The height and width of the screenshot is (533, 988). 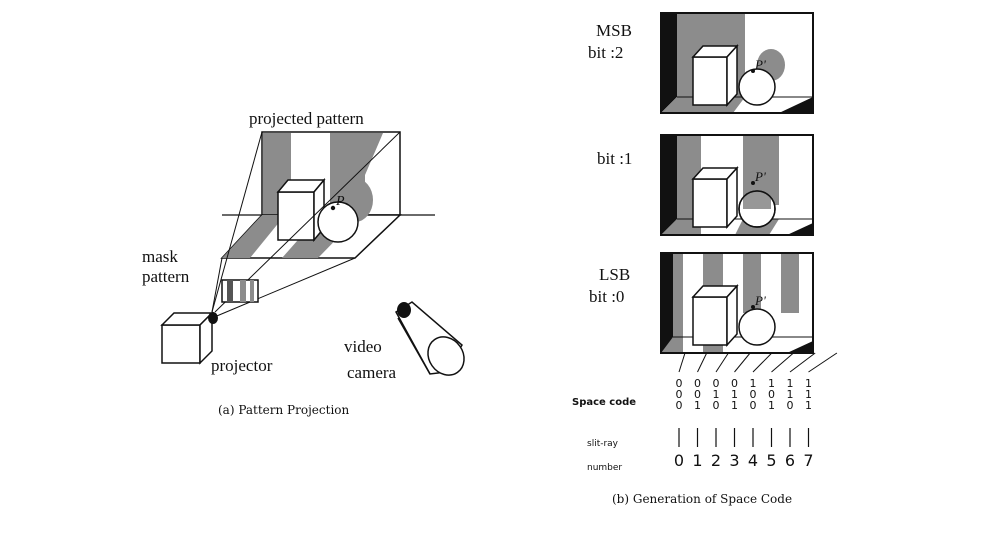 I want to click on panel-msb-image: P', so click(x=737, y=63).